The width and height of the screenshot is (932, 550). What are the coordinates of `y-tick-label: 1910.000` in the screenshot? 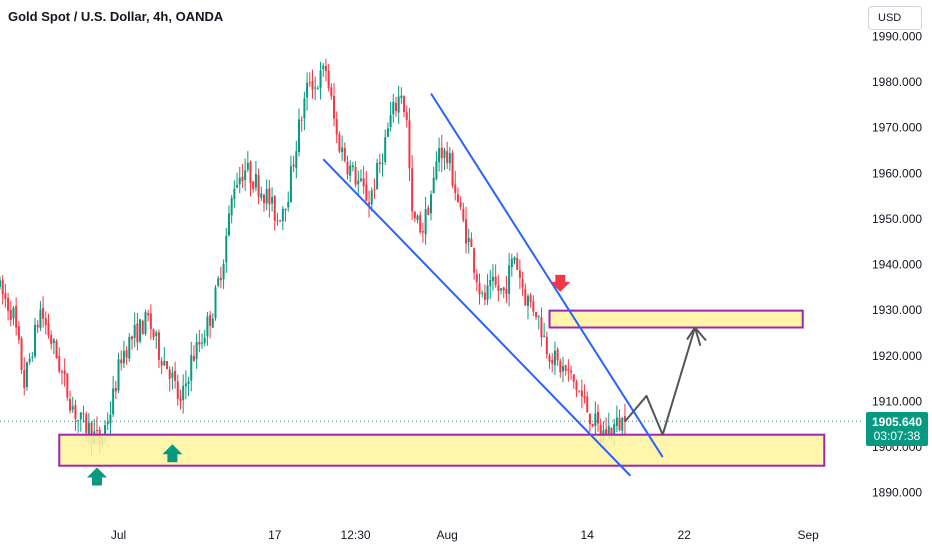 It's located at (897, 401).